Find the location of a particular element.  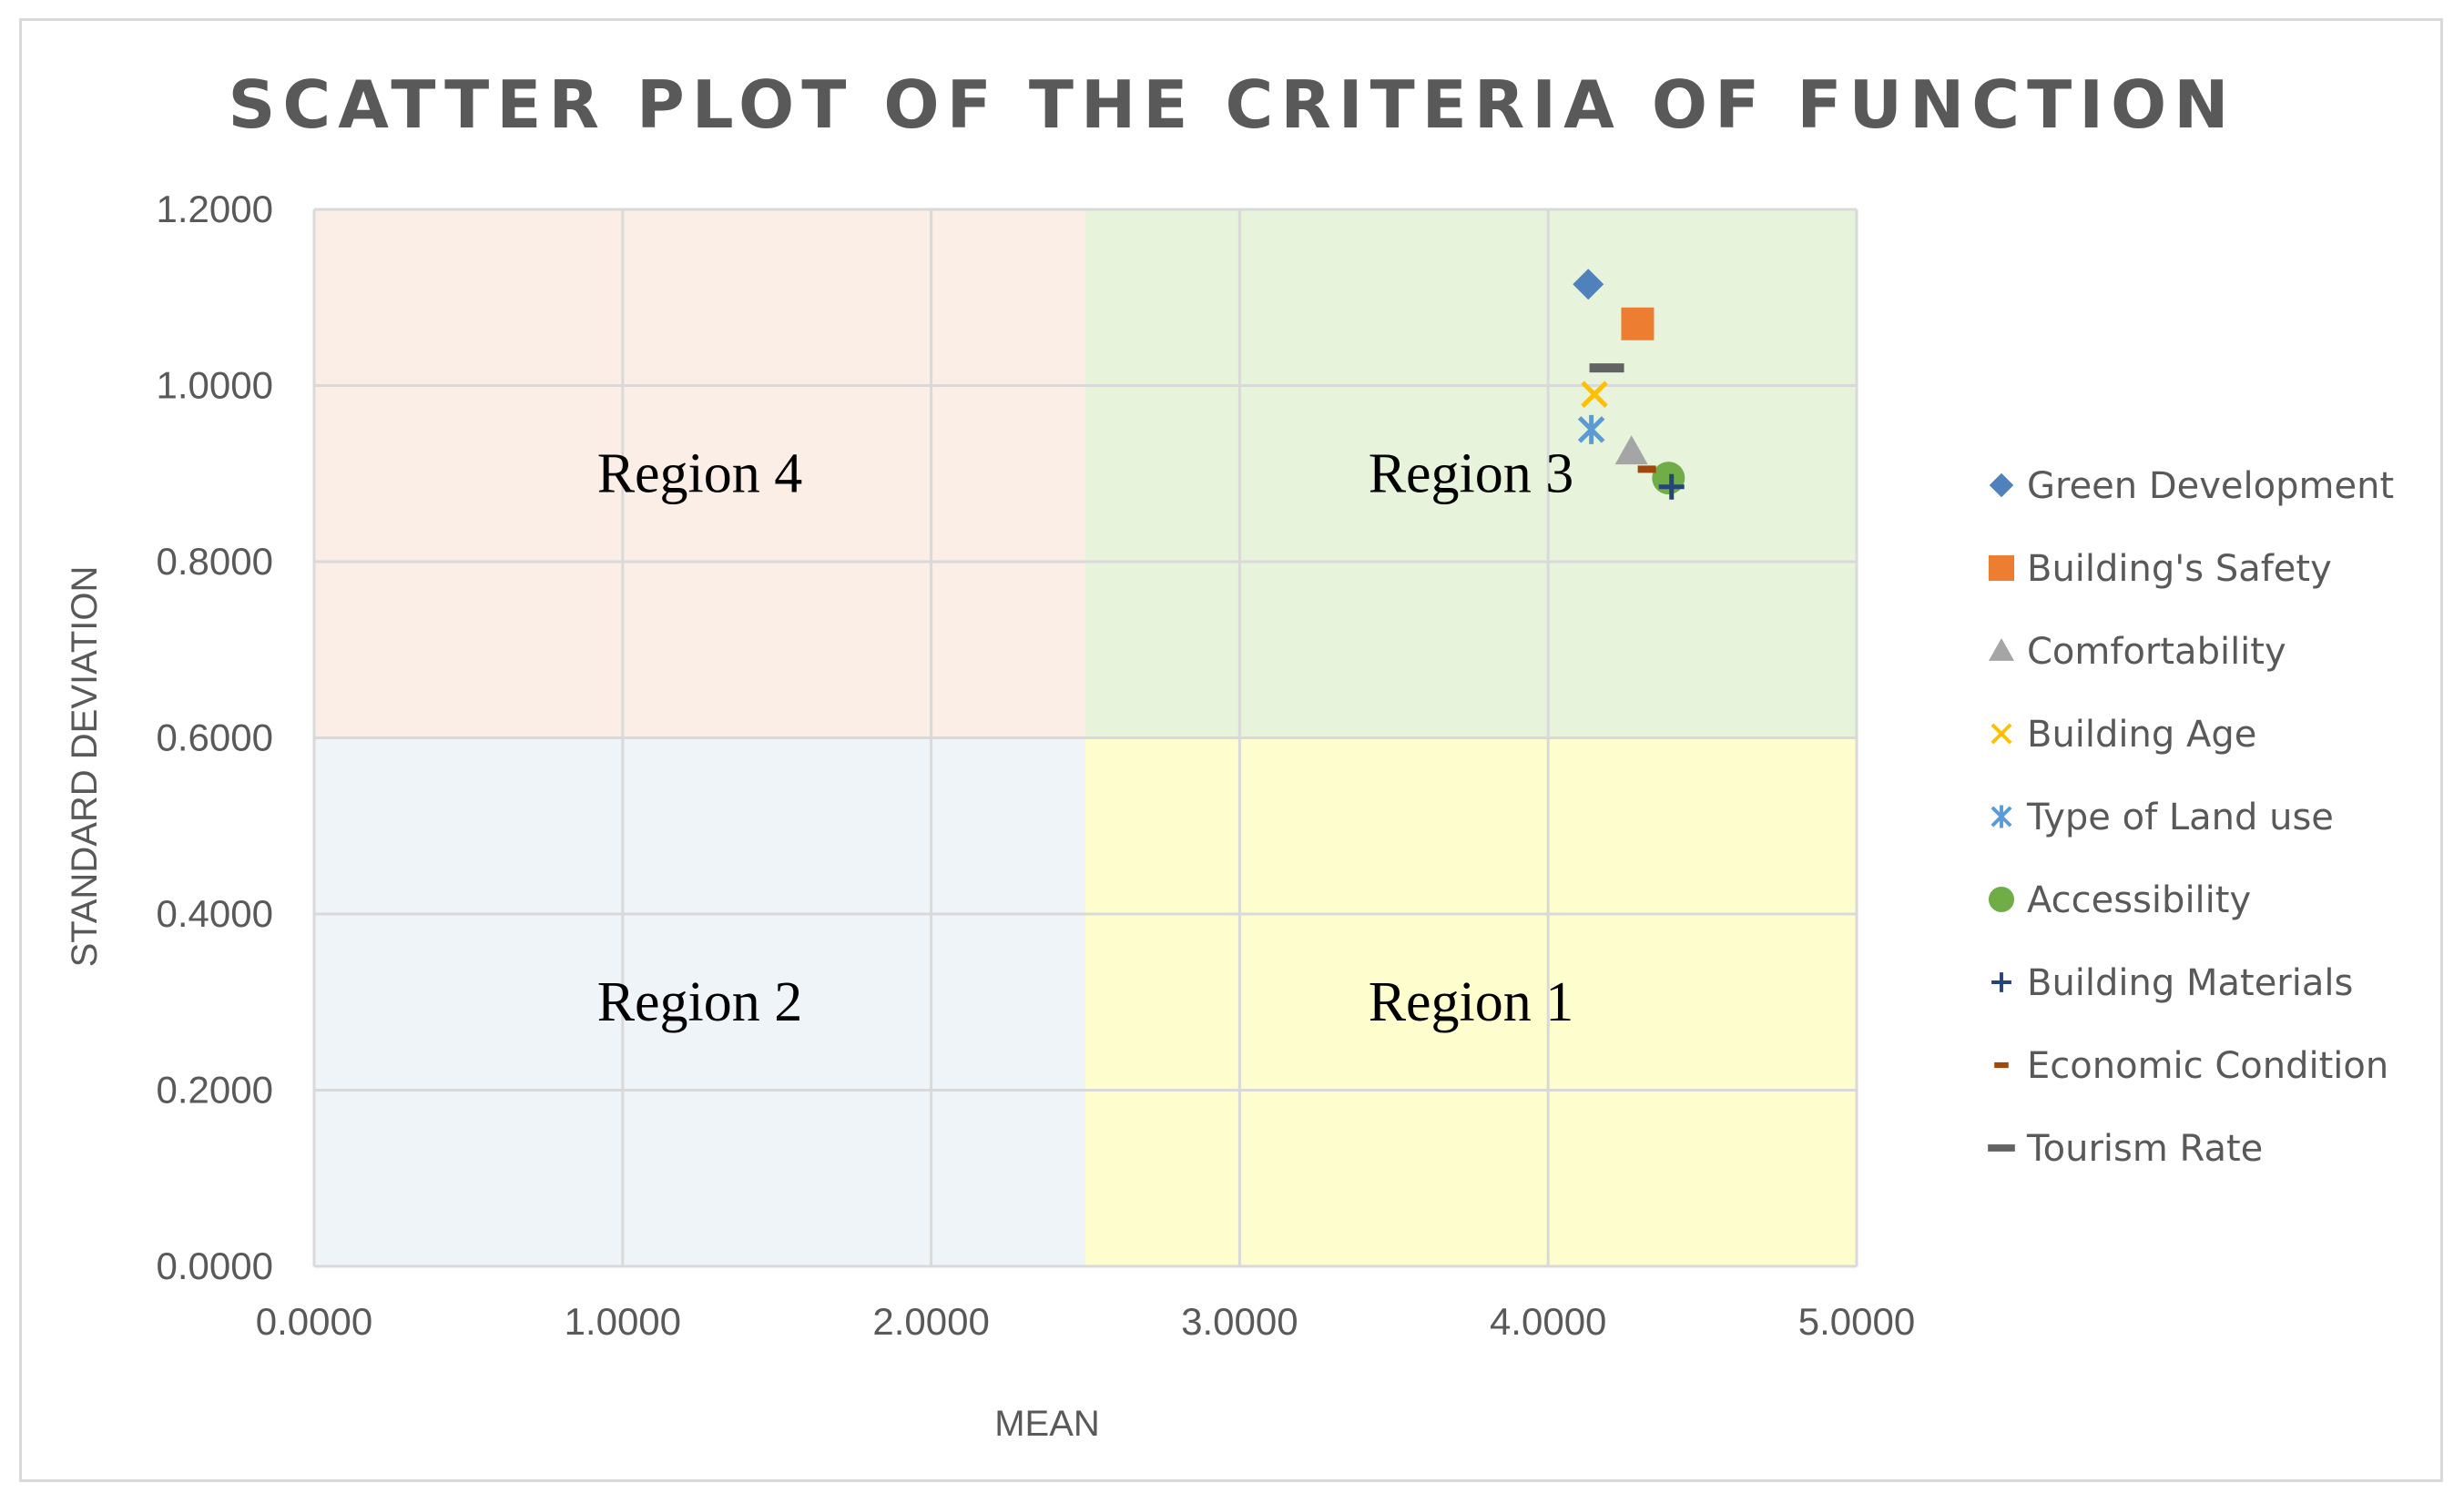

region-label: Region 3 is located at coordinates (1471, 473).